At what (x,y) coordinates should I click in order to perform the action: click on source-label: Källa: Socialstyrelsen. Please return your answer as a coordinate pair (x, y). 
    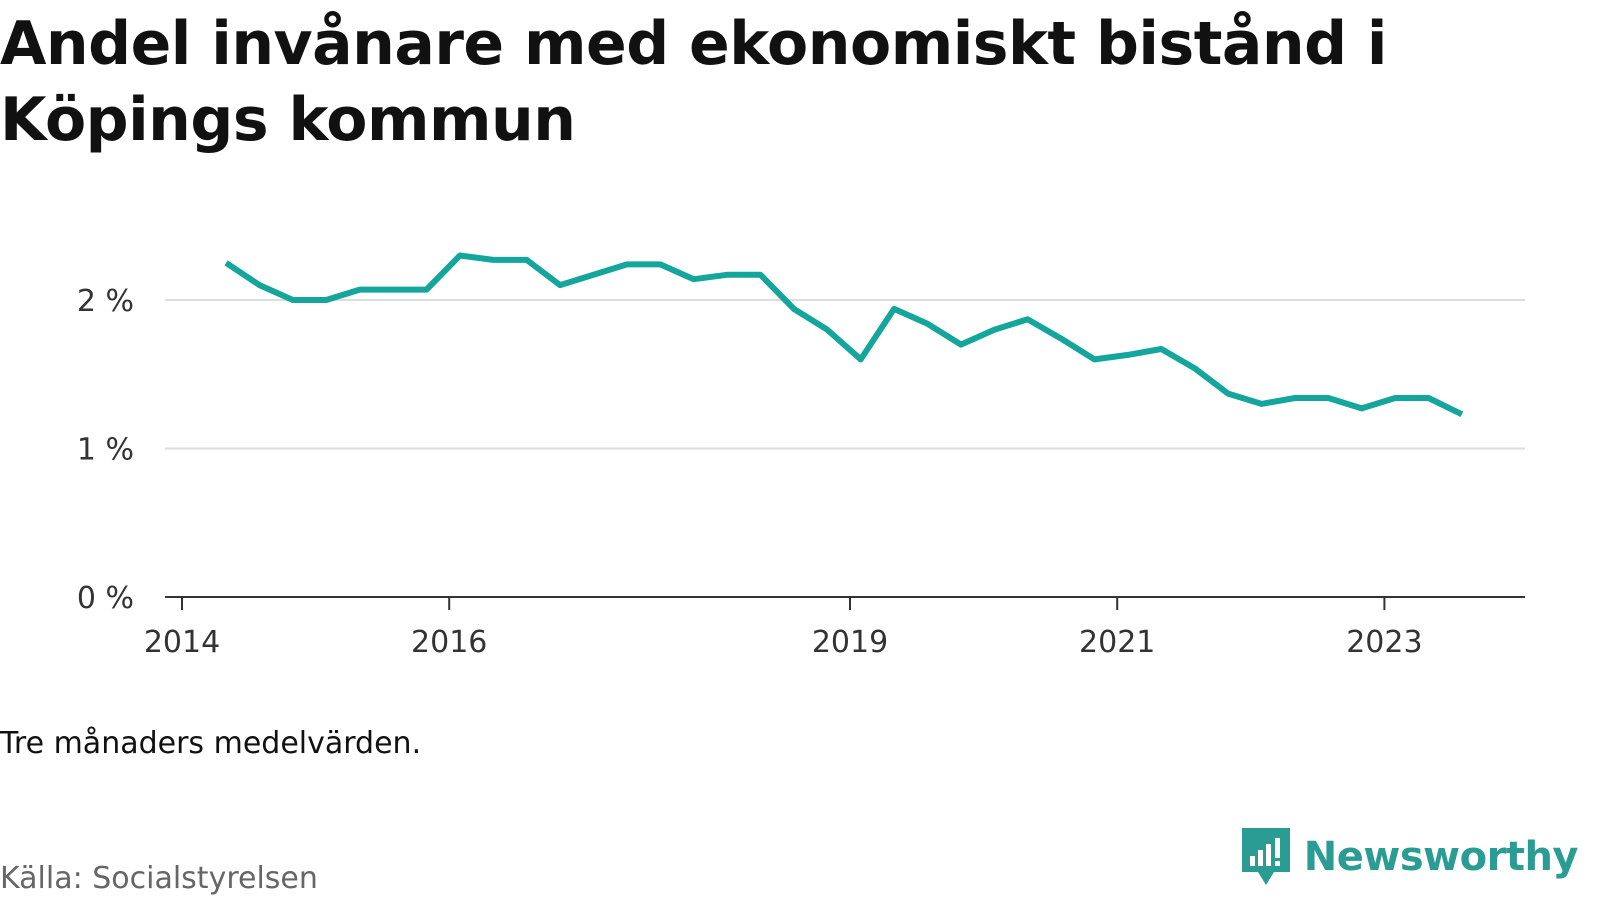
    Looking at the image, I should click on (159, 878).